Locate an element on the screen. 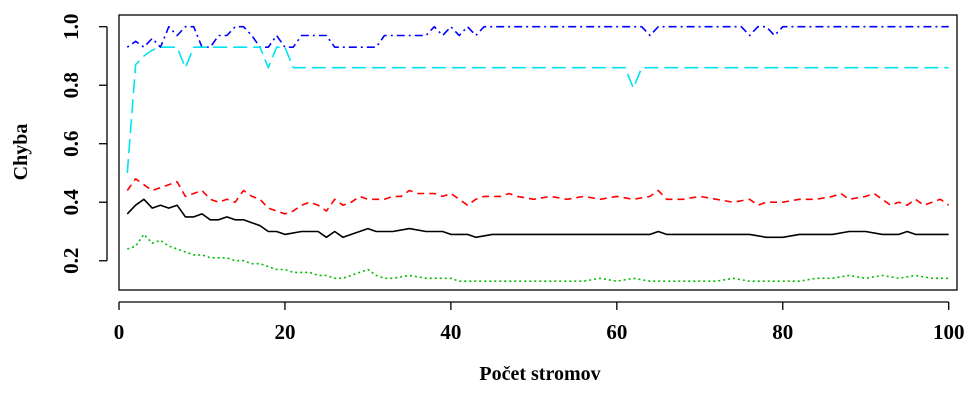 This screenshot has height=396, width=969. x-tick-label: 0 is located at coordinates (119, 332).